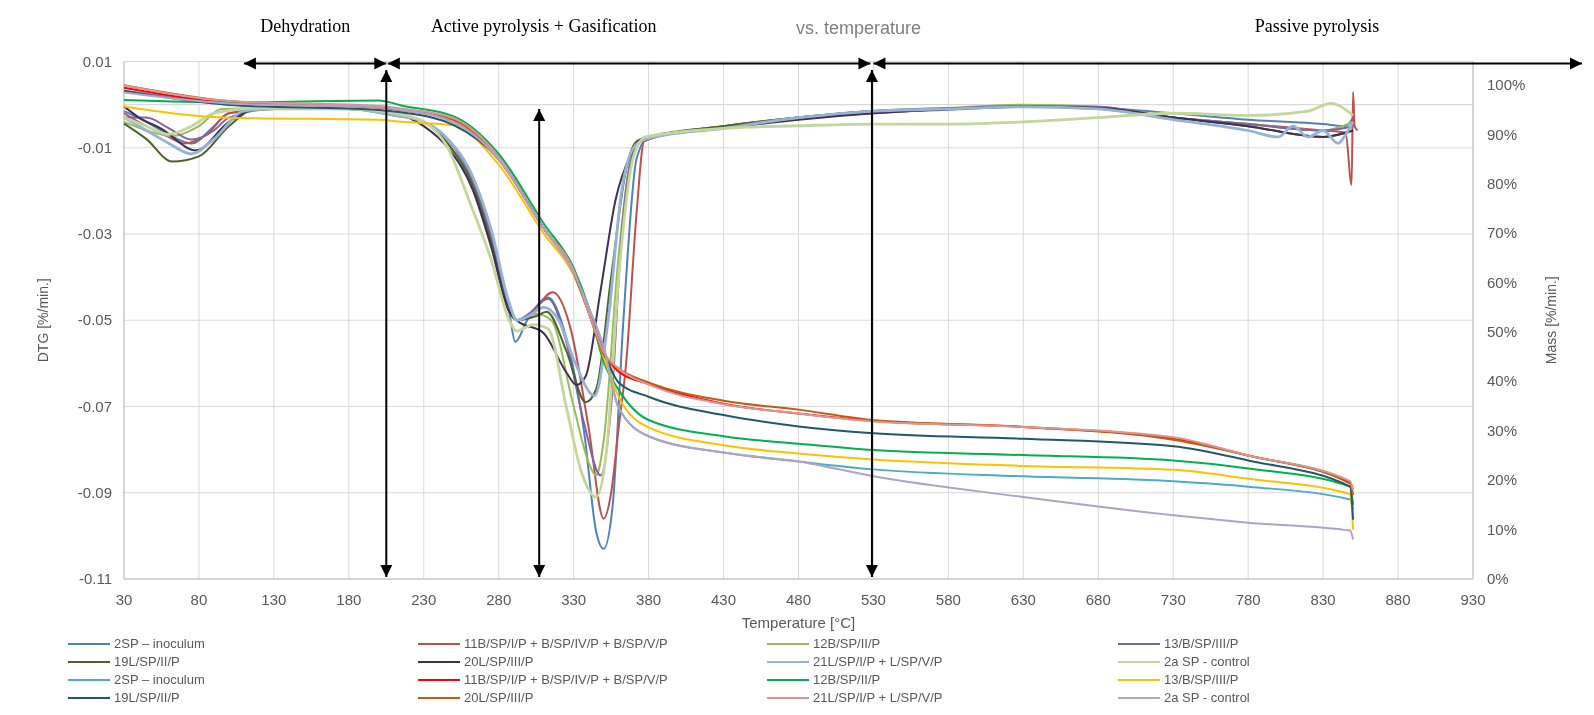 The width and height of the screenshot is (1594, 715). What do you see at coordinates (1502, 233) in the screenshot?
I see `y2-tick-label: 70%` at bounding box center [1502, 233].